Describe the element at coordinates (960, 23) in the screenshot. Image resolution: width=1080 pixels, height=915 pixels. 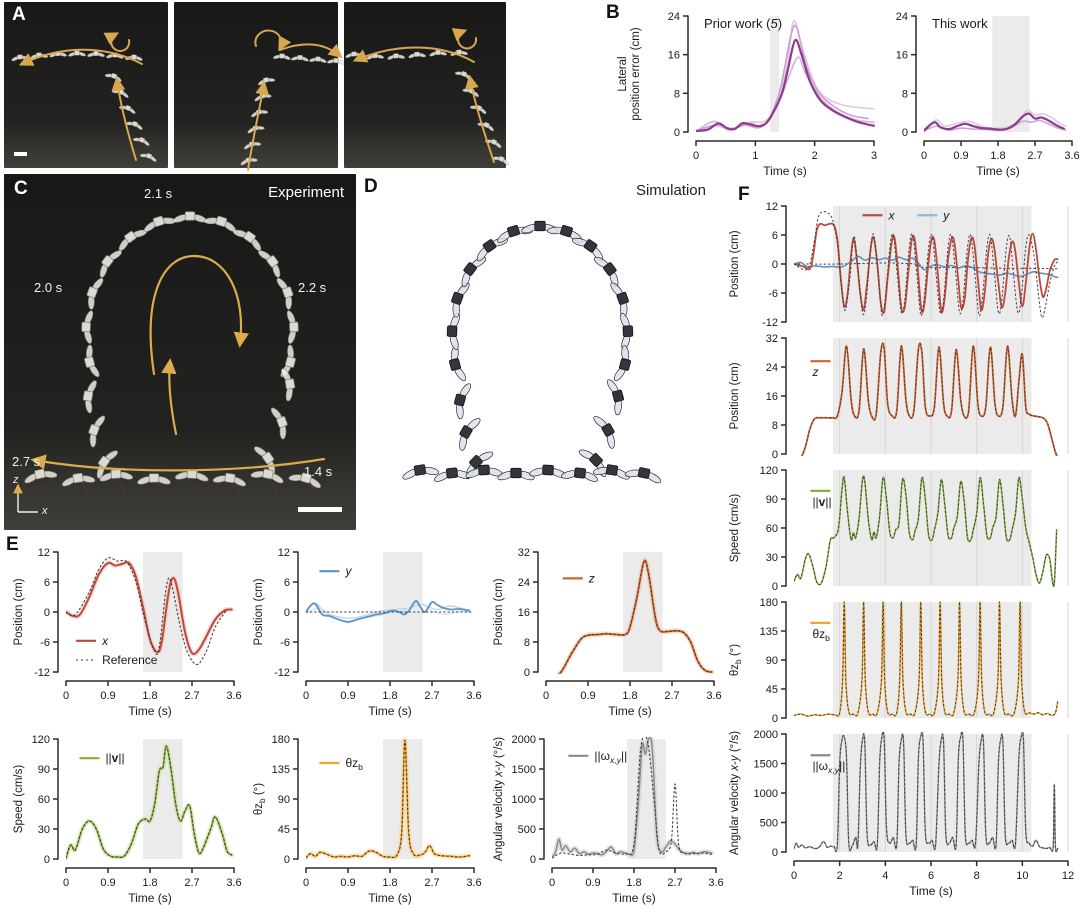
I see `svg-text: This work` at that location.